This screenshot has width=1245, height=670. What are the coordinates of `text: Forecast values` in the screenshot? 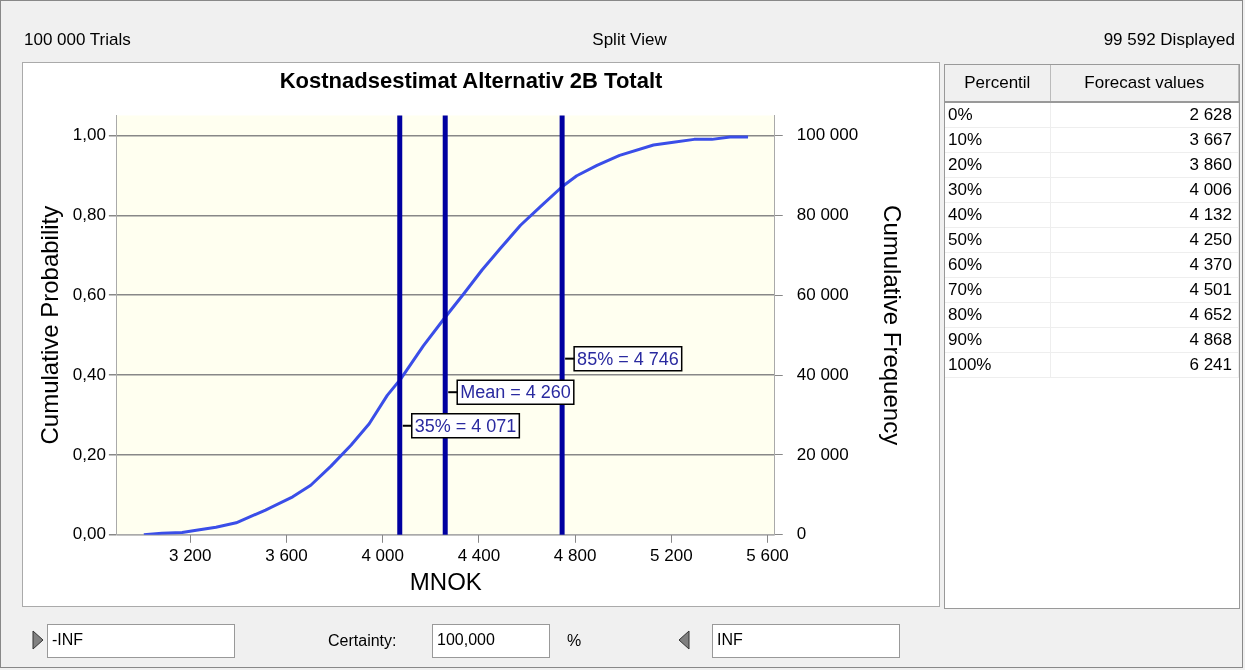 It's located at (1144, 83).